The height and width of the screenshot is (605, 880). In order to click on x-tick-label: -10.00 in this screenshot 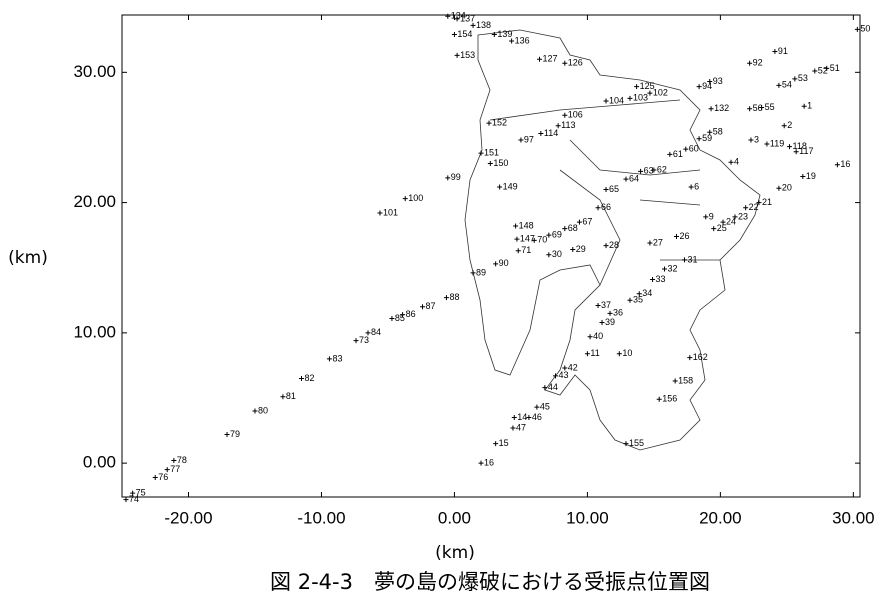, I will do `click(321, 517)`.